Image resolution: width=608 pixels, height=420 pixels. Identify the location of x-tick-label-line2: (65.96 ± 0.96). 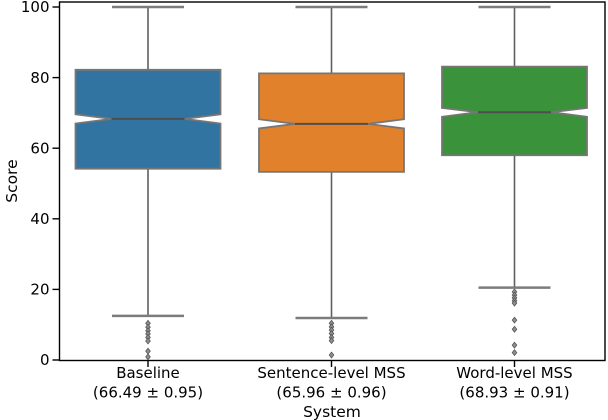
(331, 393).